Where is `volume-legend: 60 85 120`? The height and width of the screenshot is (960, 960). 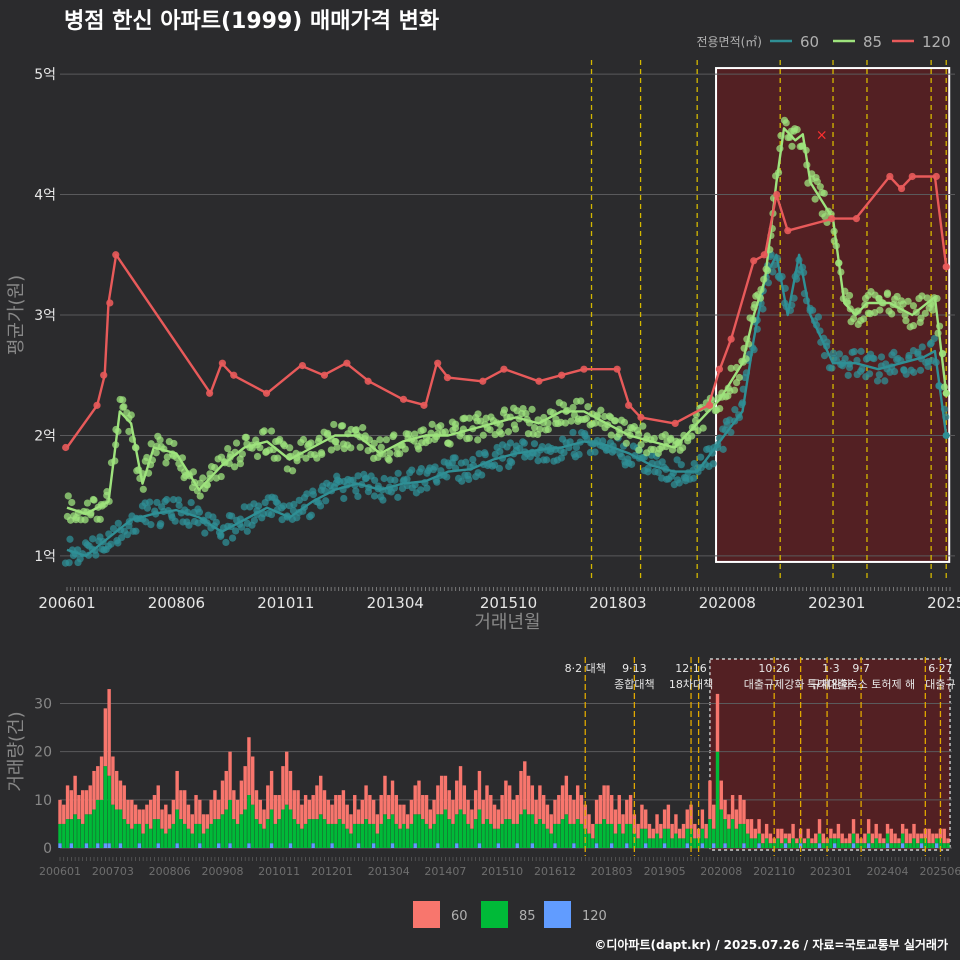
volume-legend: 60 85 120 is located at coordinates (510, 914).